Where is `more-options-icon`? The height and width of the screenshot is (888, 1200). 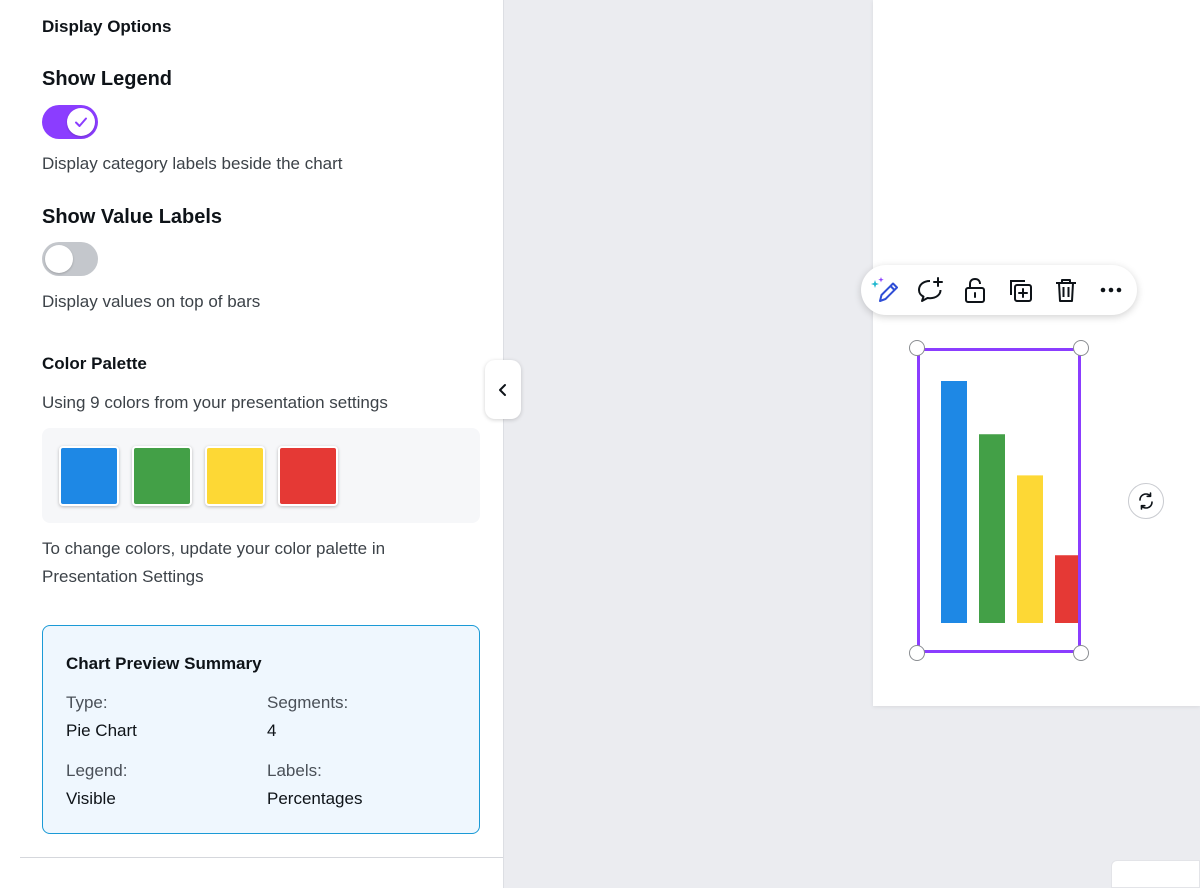
more-options-icon is located at coordinates (1111, 290).